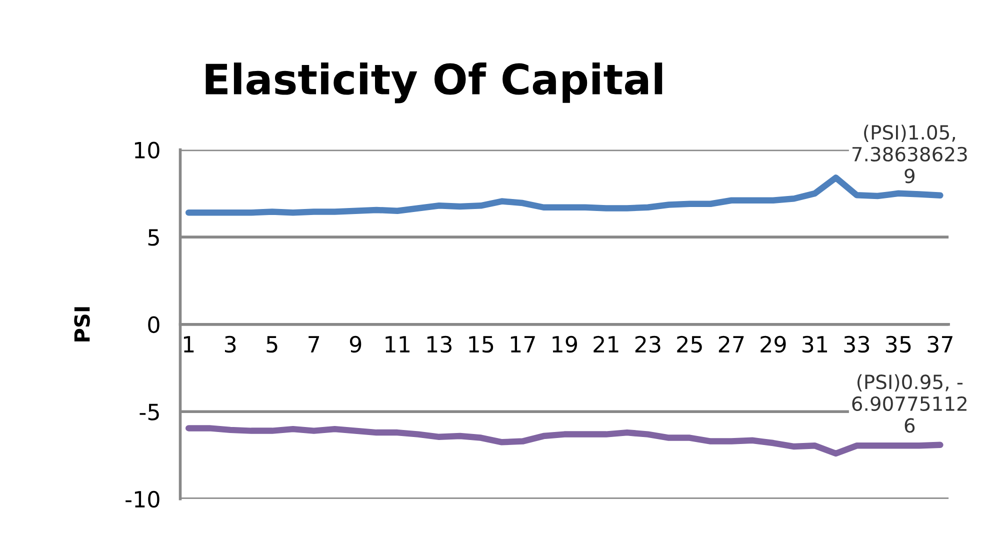 The height and width of the screenshot is (533, 985). I want to click on x-tick-label: 23, so click(647, 344).